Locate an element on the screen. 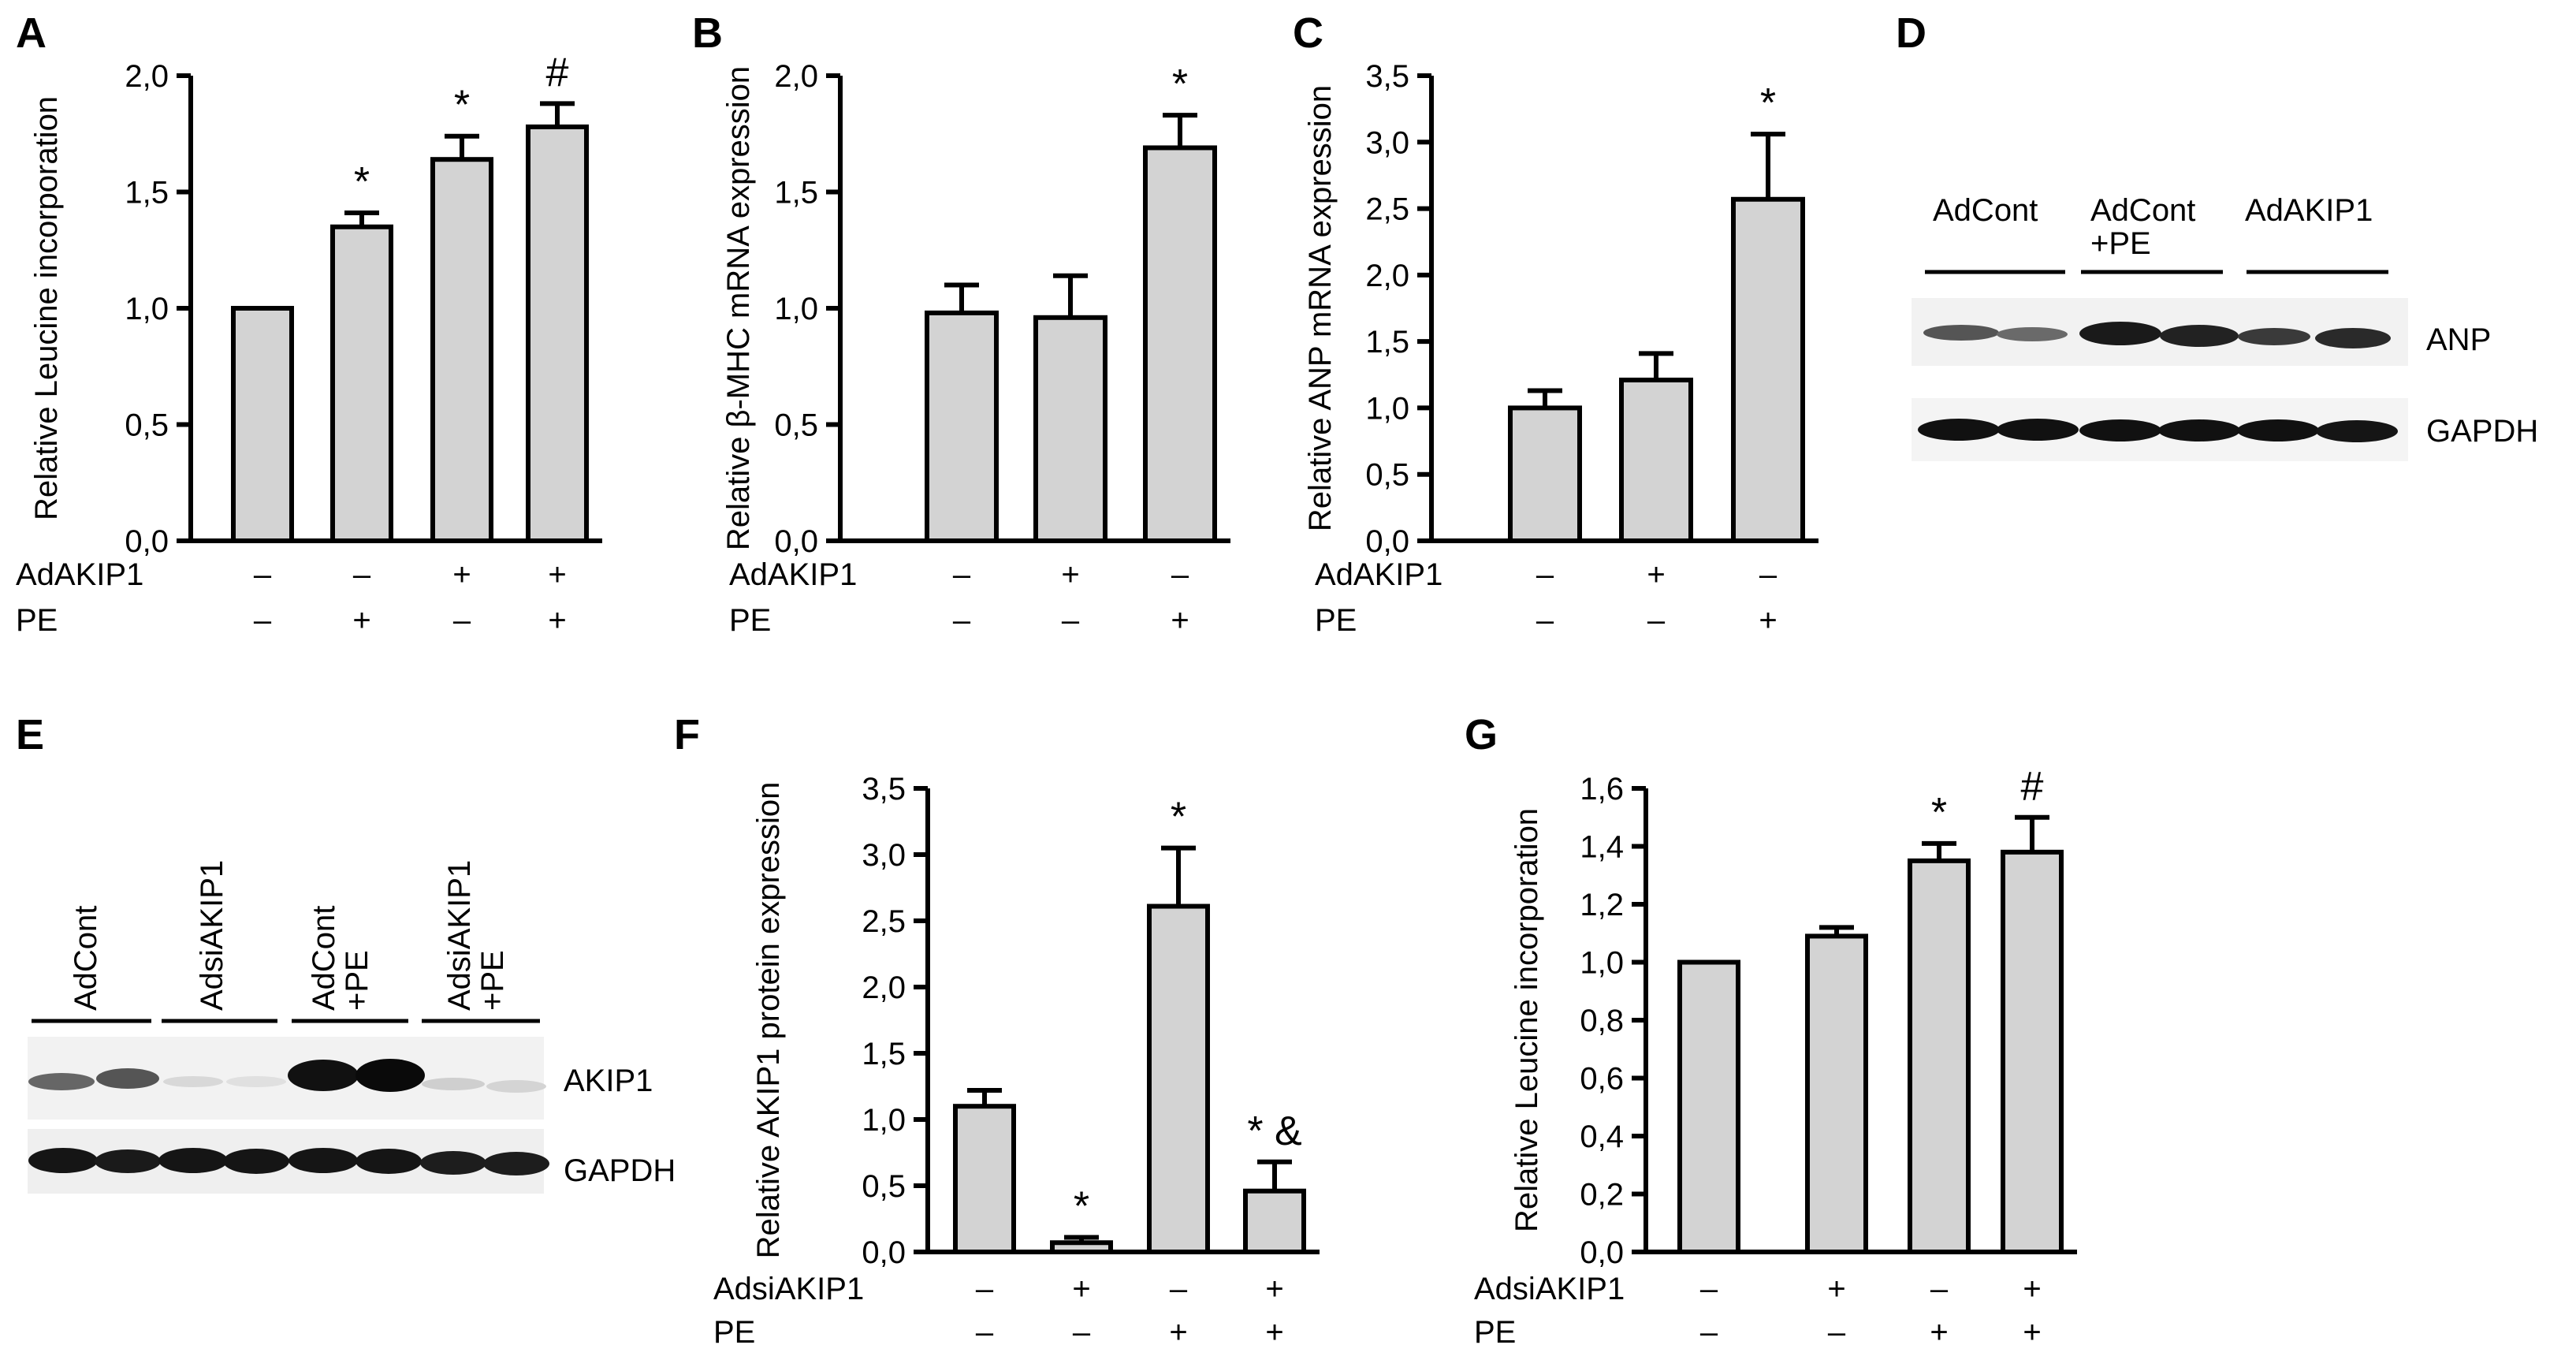  y-axis-label: Relative ANP mRNA expression is located at coordinates (1320, 308).